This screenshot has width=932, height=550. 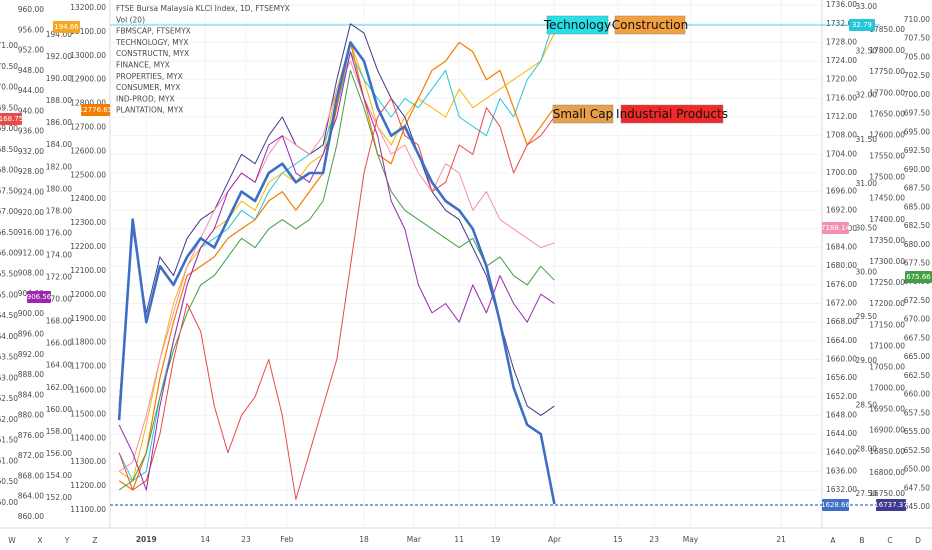 What do you see at coordinates (88, 461) in the screenshot?
I see `side-tick-label: 11300.00` at bounding box center [88, 461].